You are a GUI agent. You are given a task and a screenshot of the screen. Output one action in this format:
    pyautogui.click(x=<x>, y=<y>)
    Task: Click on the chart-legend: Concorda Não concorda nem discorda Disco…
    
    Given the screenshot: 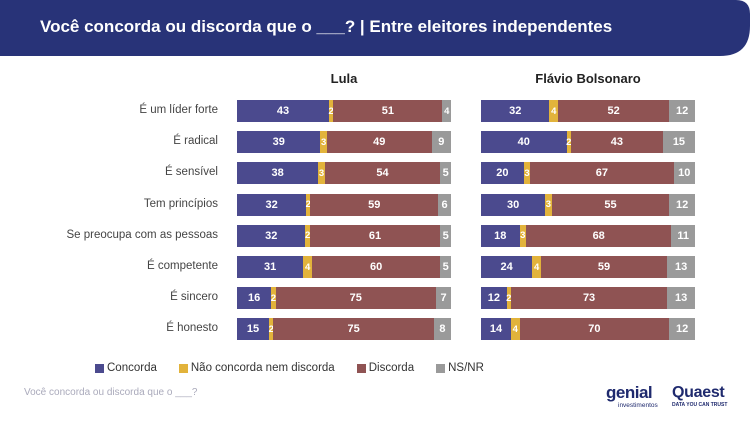 What is the action you would take?
    pyautogui.click(x=300, y=368)
    